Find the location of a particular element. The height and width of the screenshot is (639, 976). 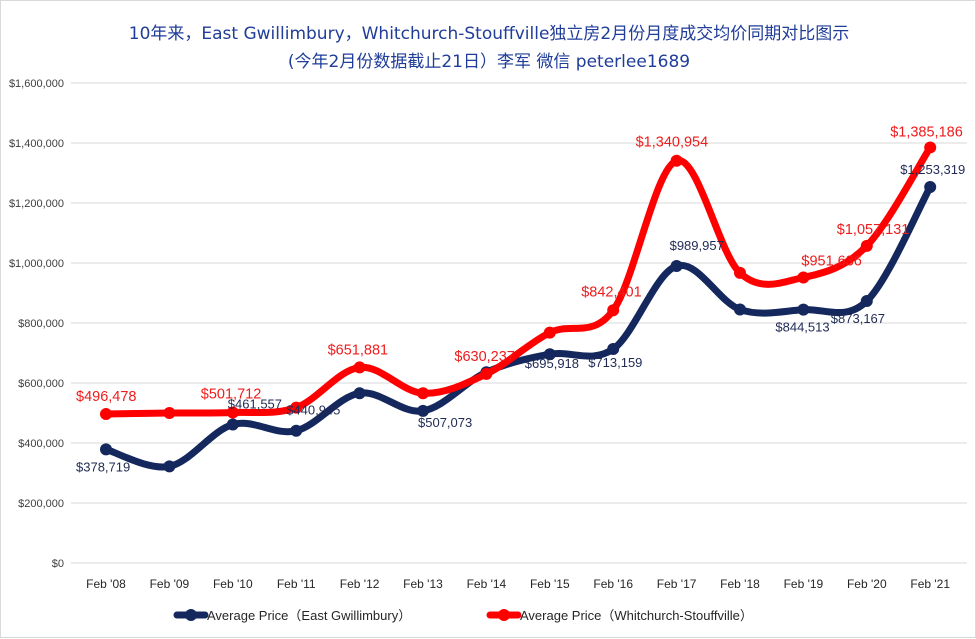

x-tick-label: Feb '18 is located at coordinates (740, 584).